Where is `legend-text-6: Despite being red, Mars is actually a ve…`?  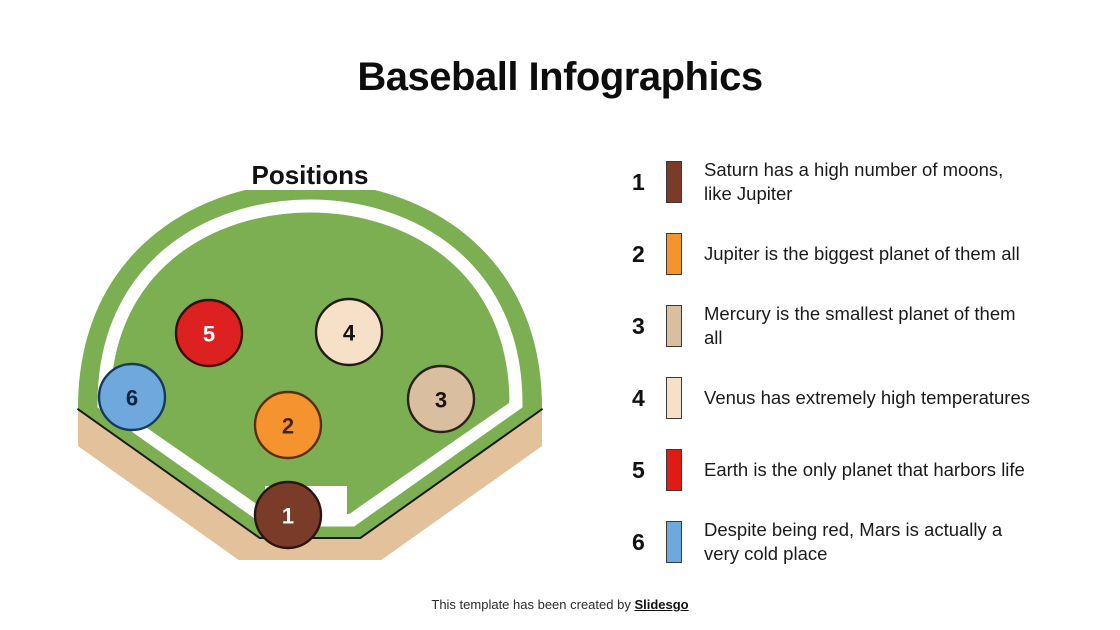 legend-text-6: Despite being red, Mars is actually a ve… is located at coordinates (853, 541).